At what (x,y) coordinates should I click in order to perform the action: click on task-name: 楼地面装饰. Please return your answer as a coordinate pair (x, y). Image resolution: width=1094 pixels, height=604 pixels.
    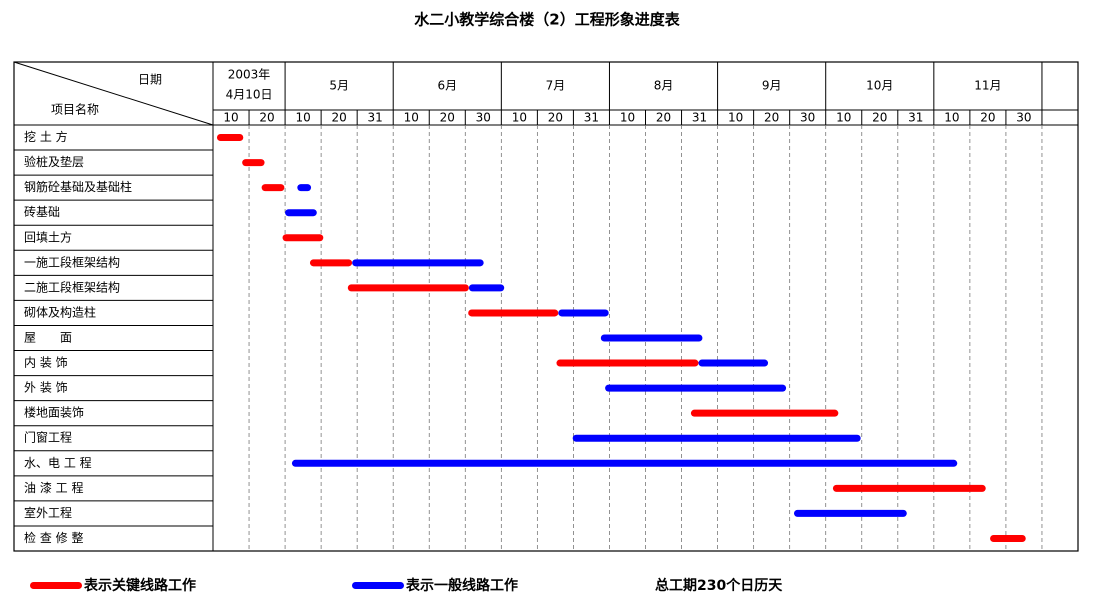
    Looking at the image, I should click on (54, 412).